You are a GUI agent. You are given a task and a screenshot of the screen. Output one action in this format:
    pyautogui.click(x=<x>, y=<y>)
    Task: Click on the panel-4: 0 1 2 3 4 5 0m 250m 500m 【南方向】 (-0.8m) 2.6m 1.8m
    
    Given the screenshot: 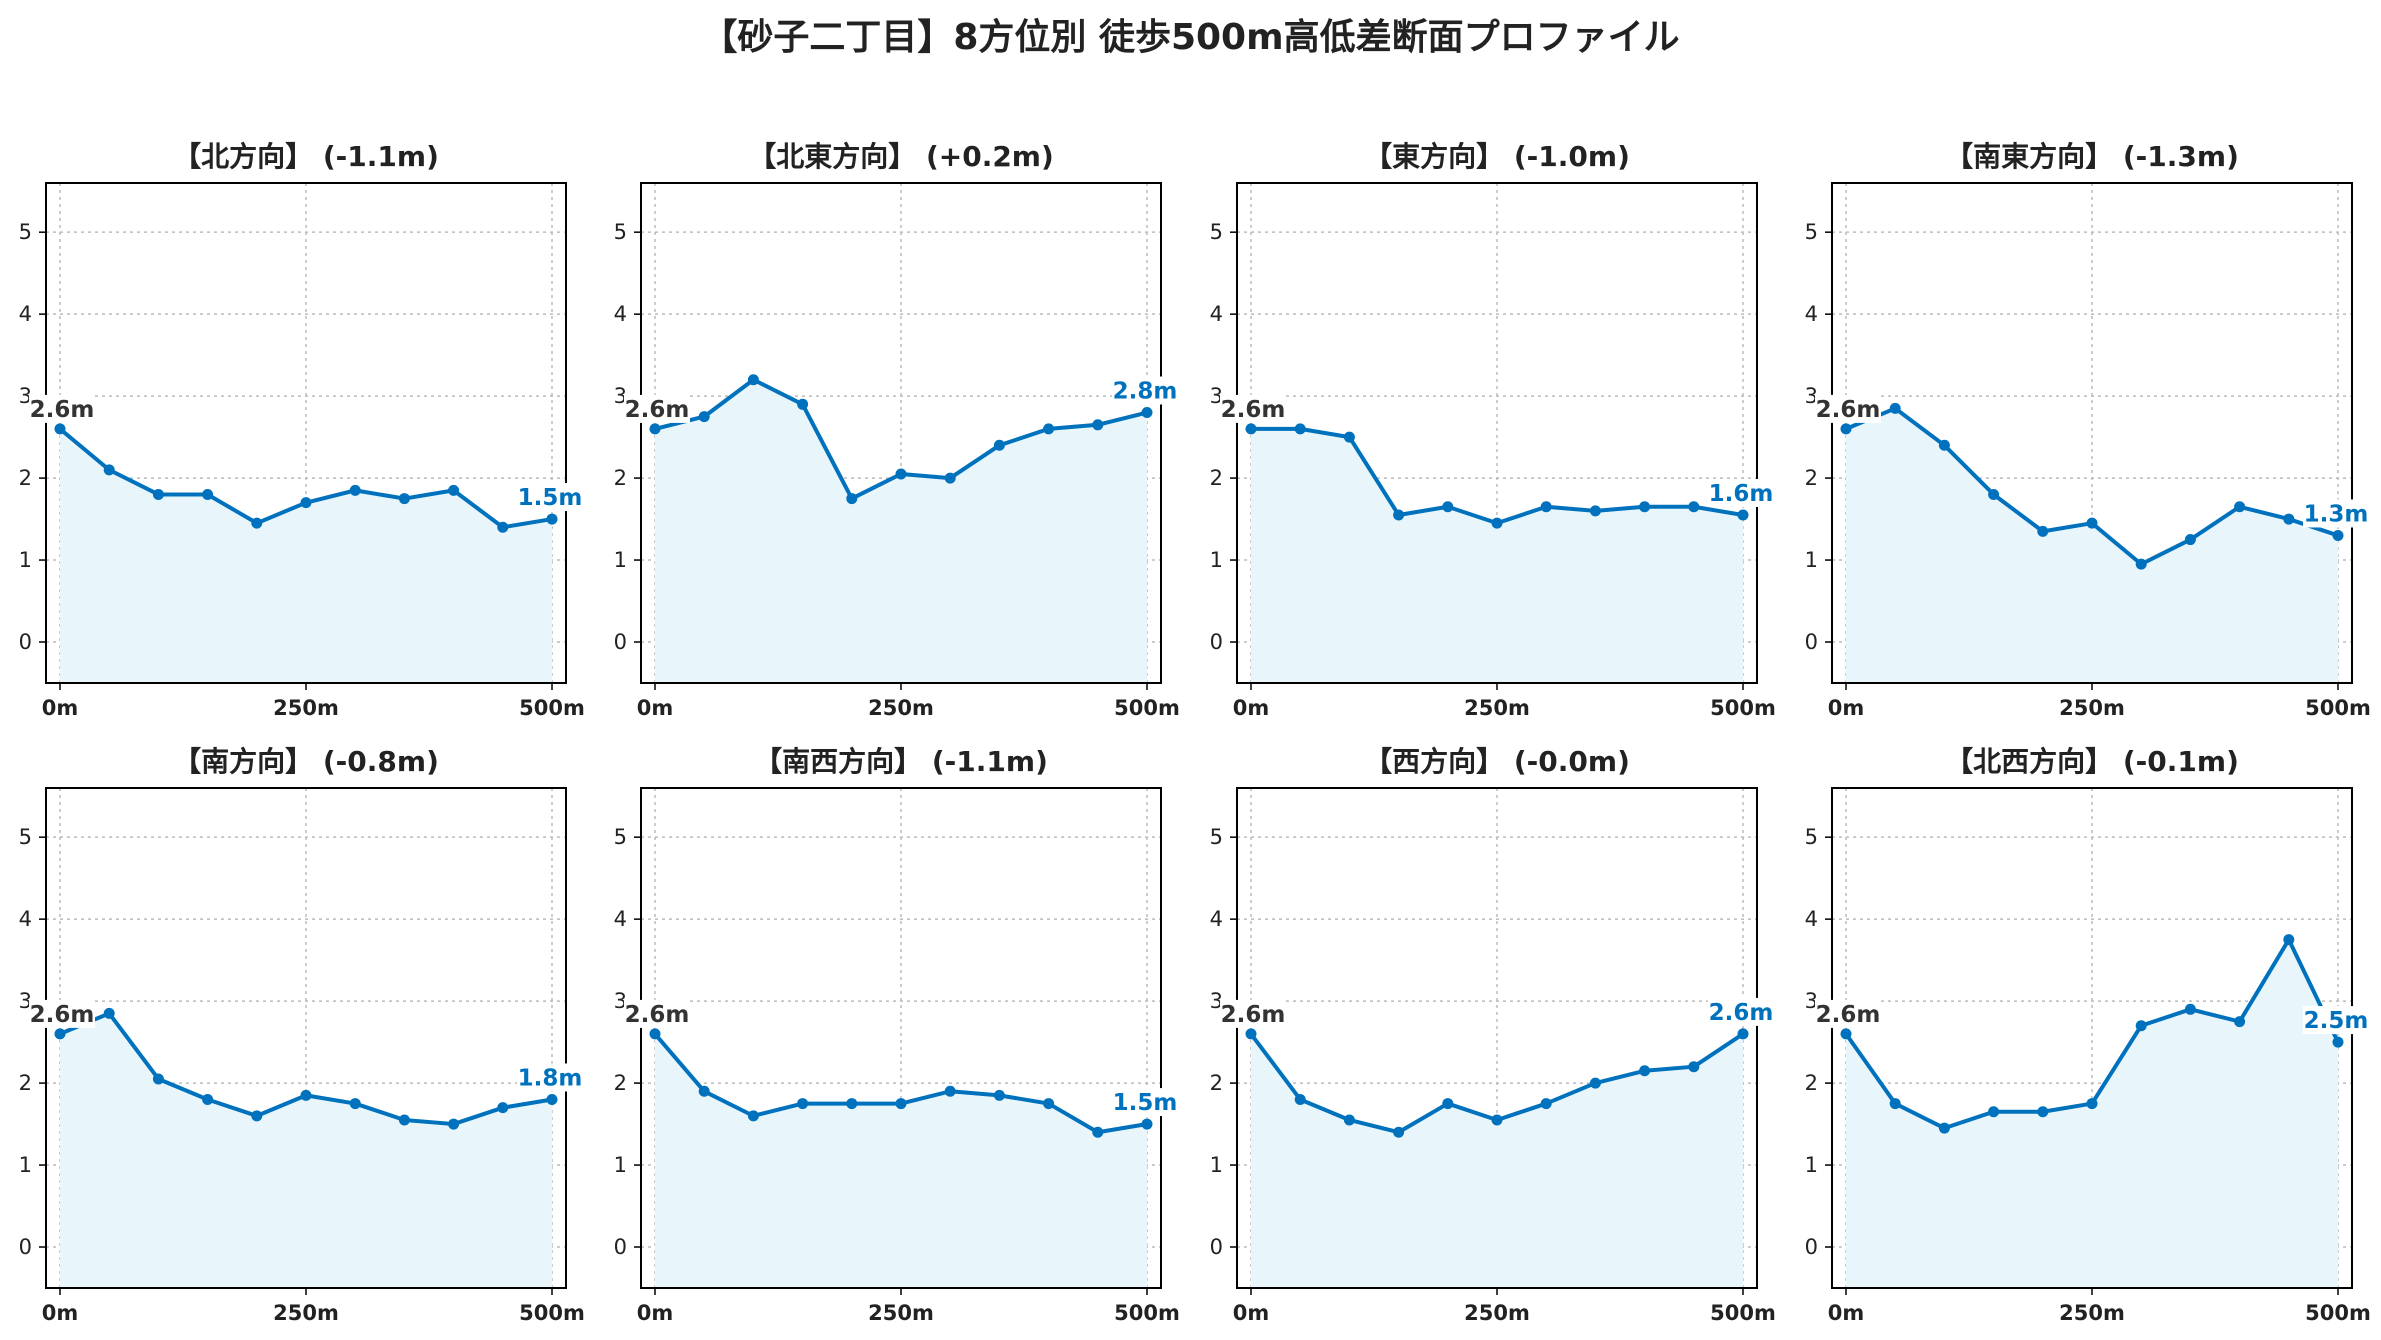 What is the action you would take?
    pyautogui.click(x=302, y=1035)
    